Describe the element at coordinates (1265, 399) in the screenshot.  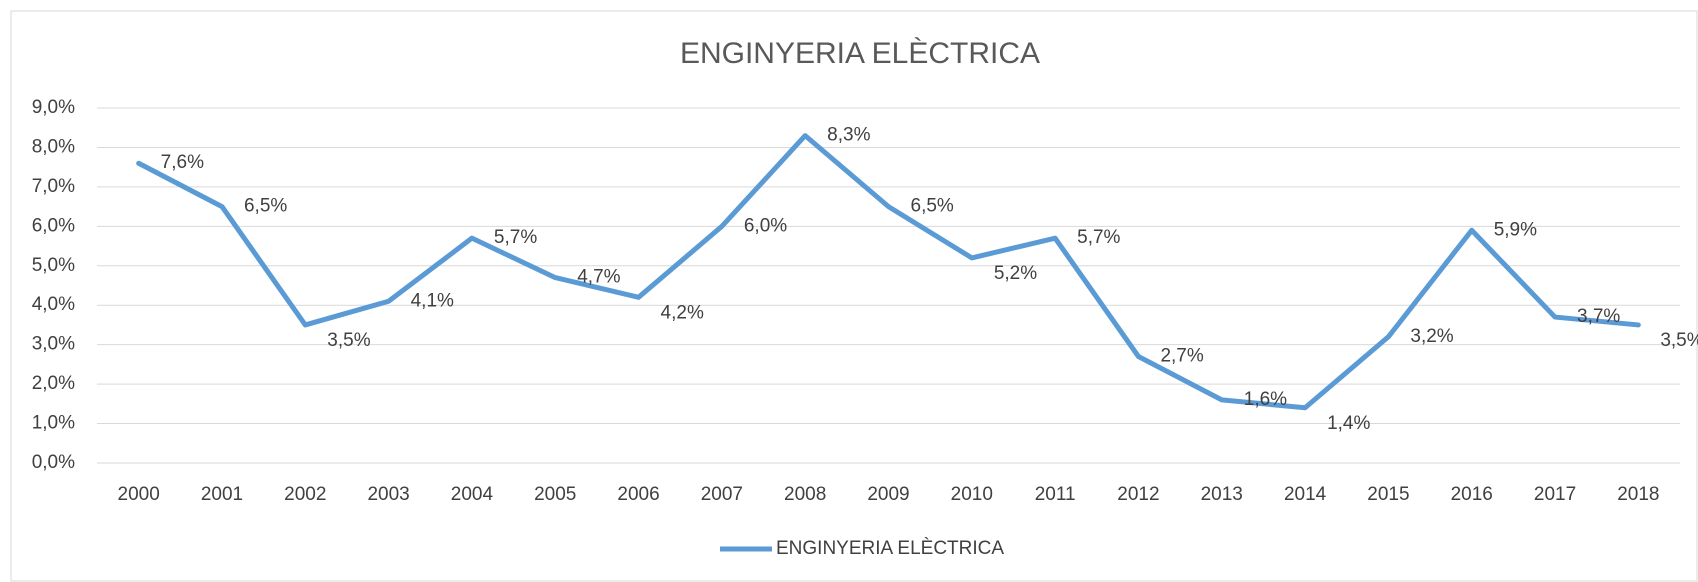
I see `data-label: 1,6%` at that location.